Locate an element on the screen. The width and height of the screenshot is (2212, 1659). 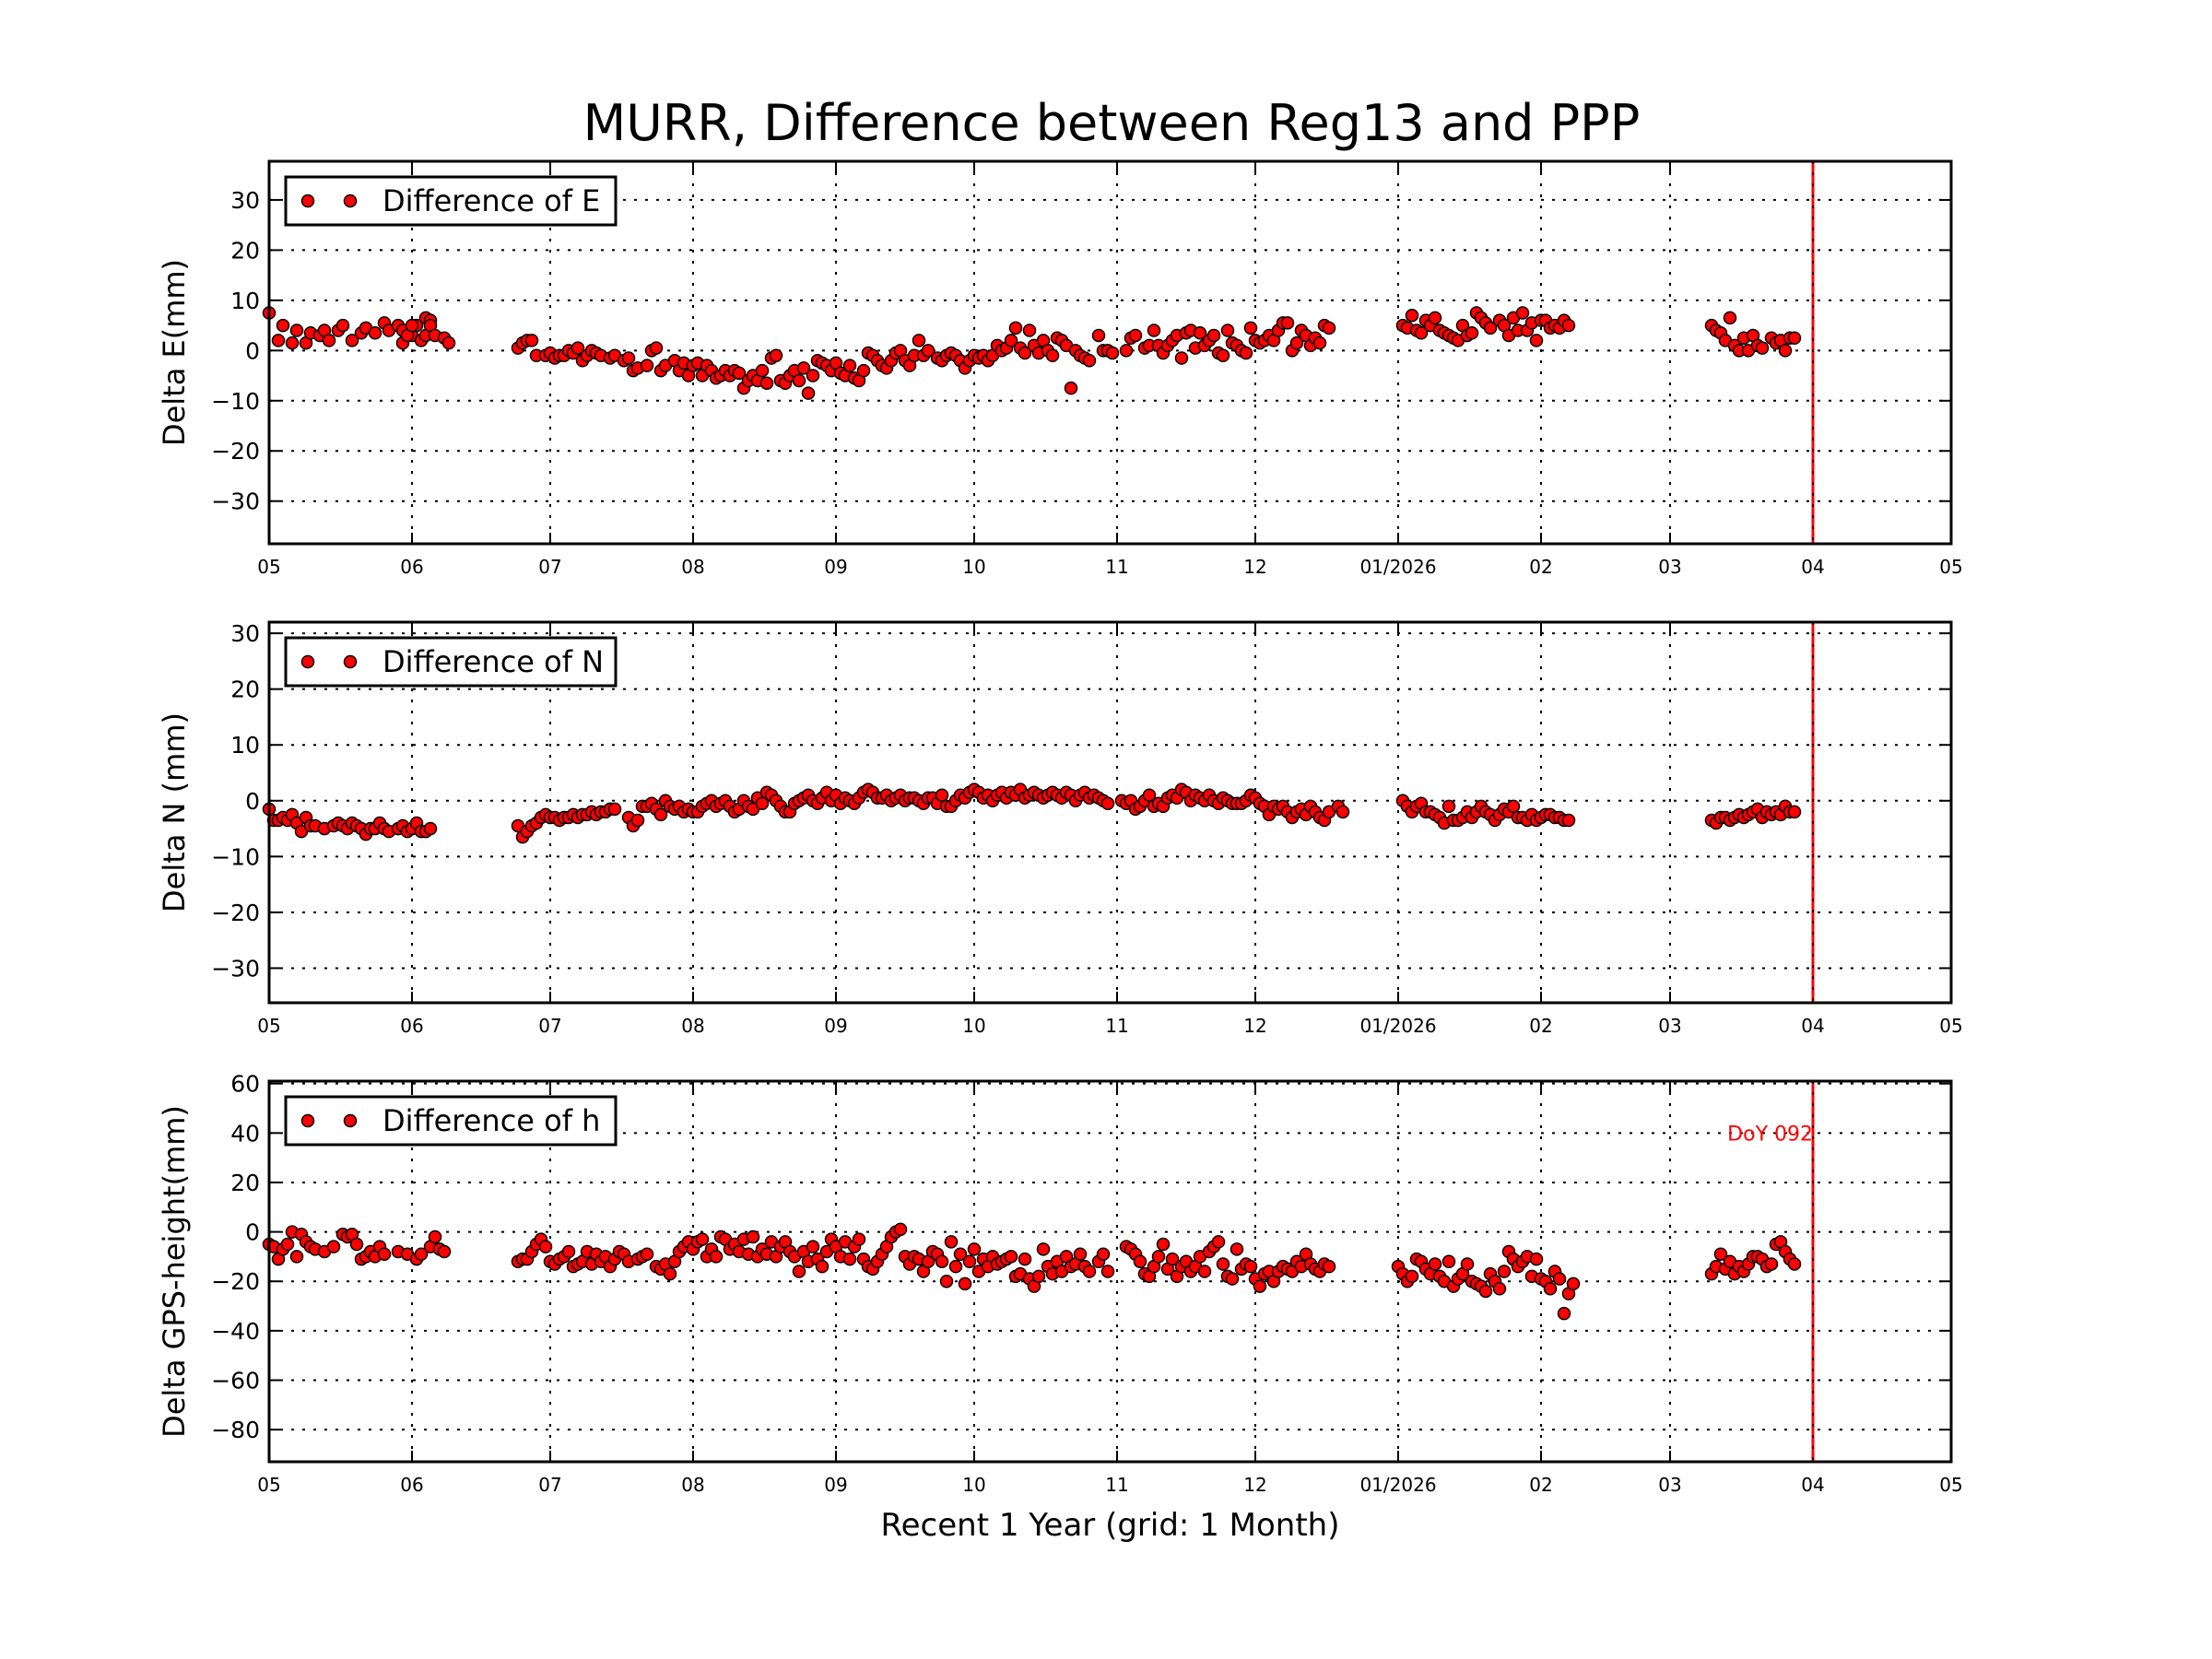
y-tick-label: 0 is located at coordinates (252, 1232).